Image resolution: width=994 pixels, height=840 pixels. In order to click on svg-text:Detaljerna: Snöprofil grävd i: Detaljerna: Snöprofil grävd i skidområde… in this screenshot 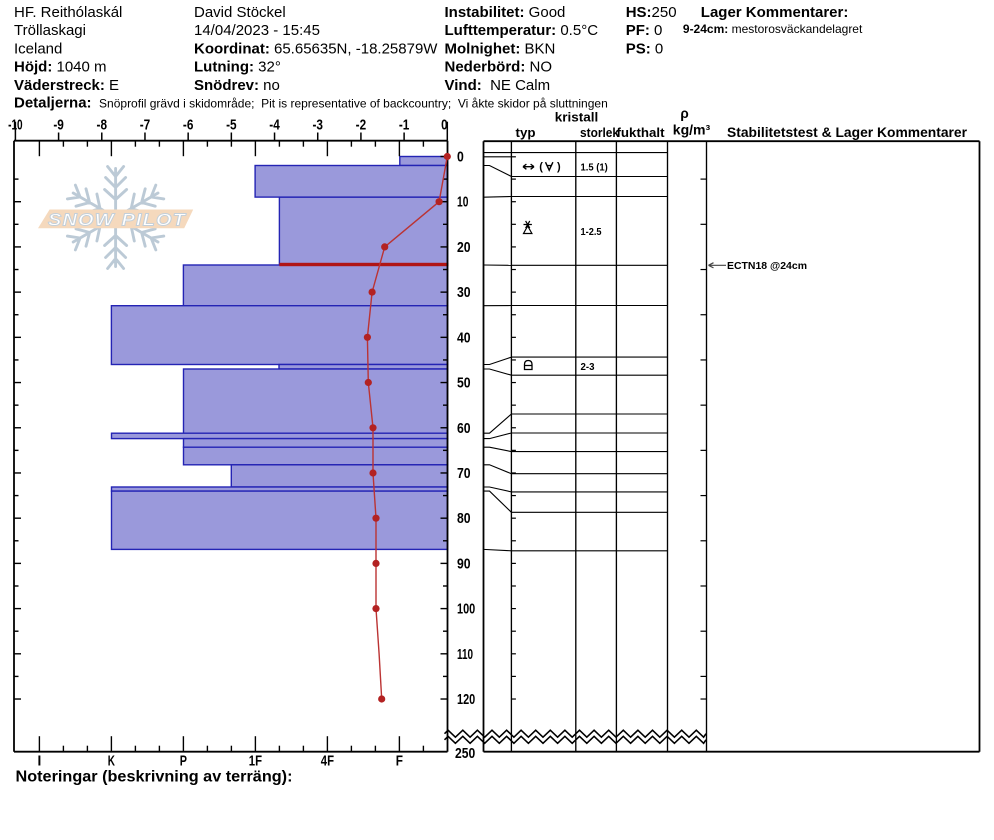, I will do `click(311, 103)`.